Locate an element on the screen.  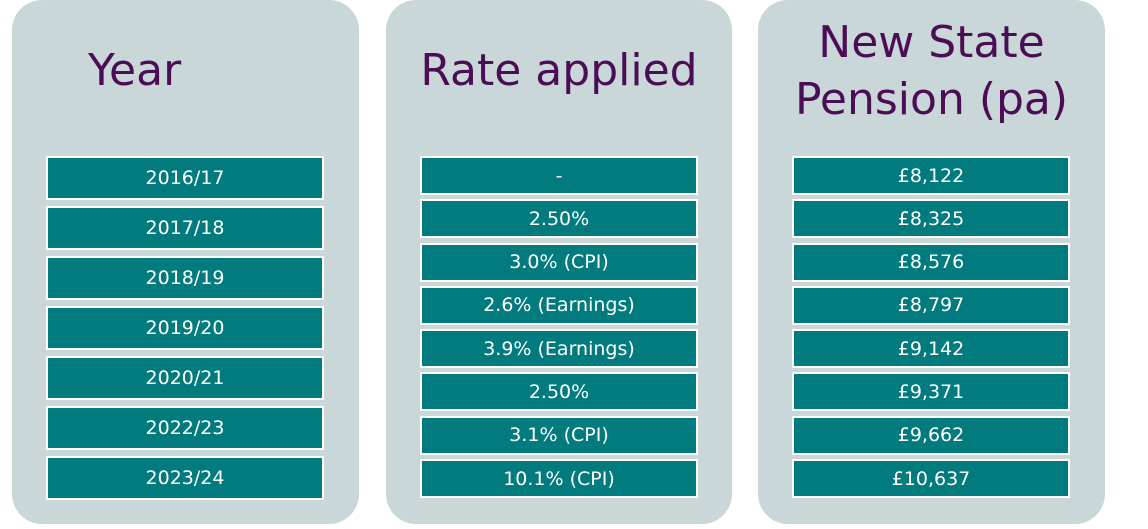
pension-cell: £8,576 is located at coordinates (931, 262).